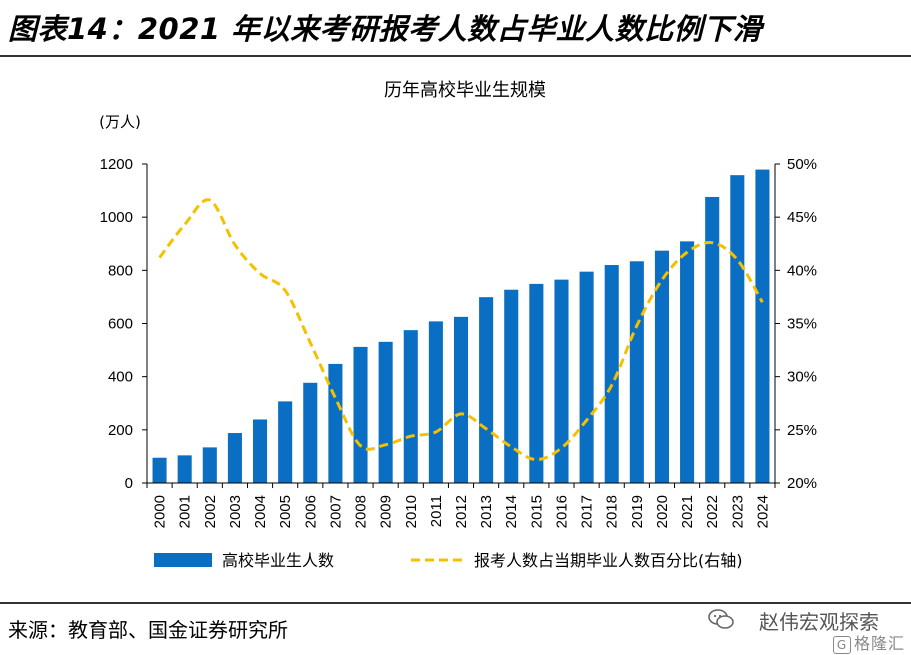 The height and width of the screenshot is (655, 911). Describe the element at coordinates (536, 511) in the screenshot. I see `x-tick-label: 2015` at that location.